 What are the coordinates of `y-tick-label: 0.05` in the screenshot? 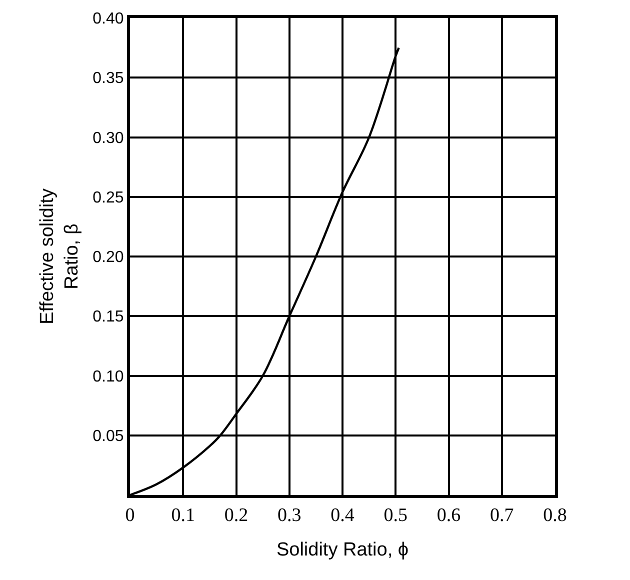 It's located at (108, 436).